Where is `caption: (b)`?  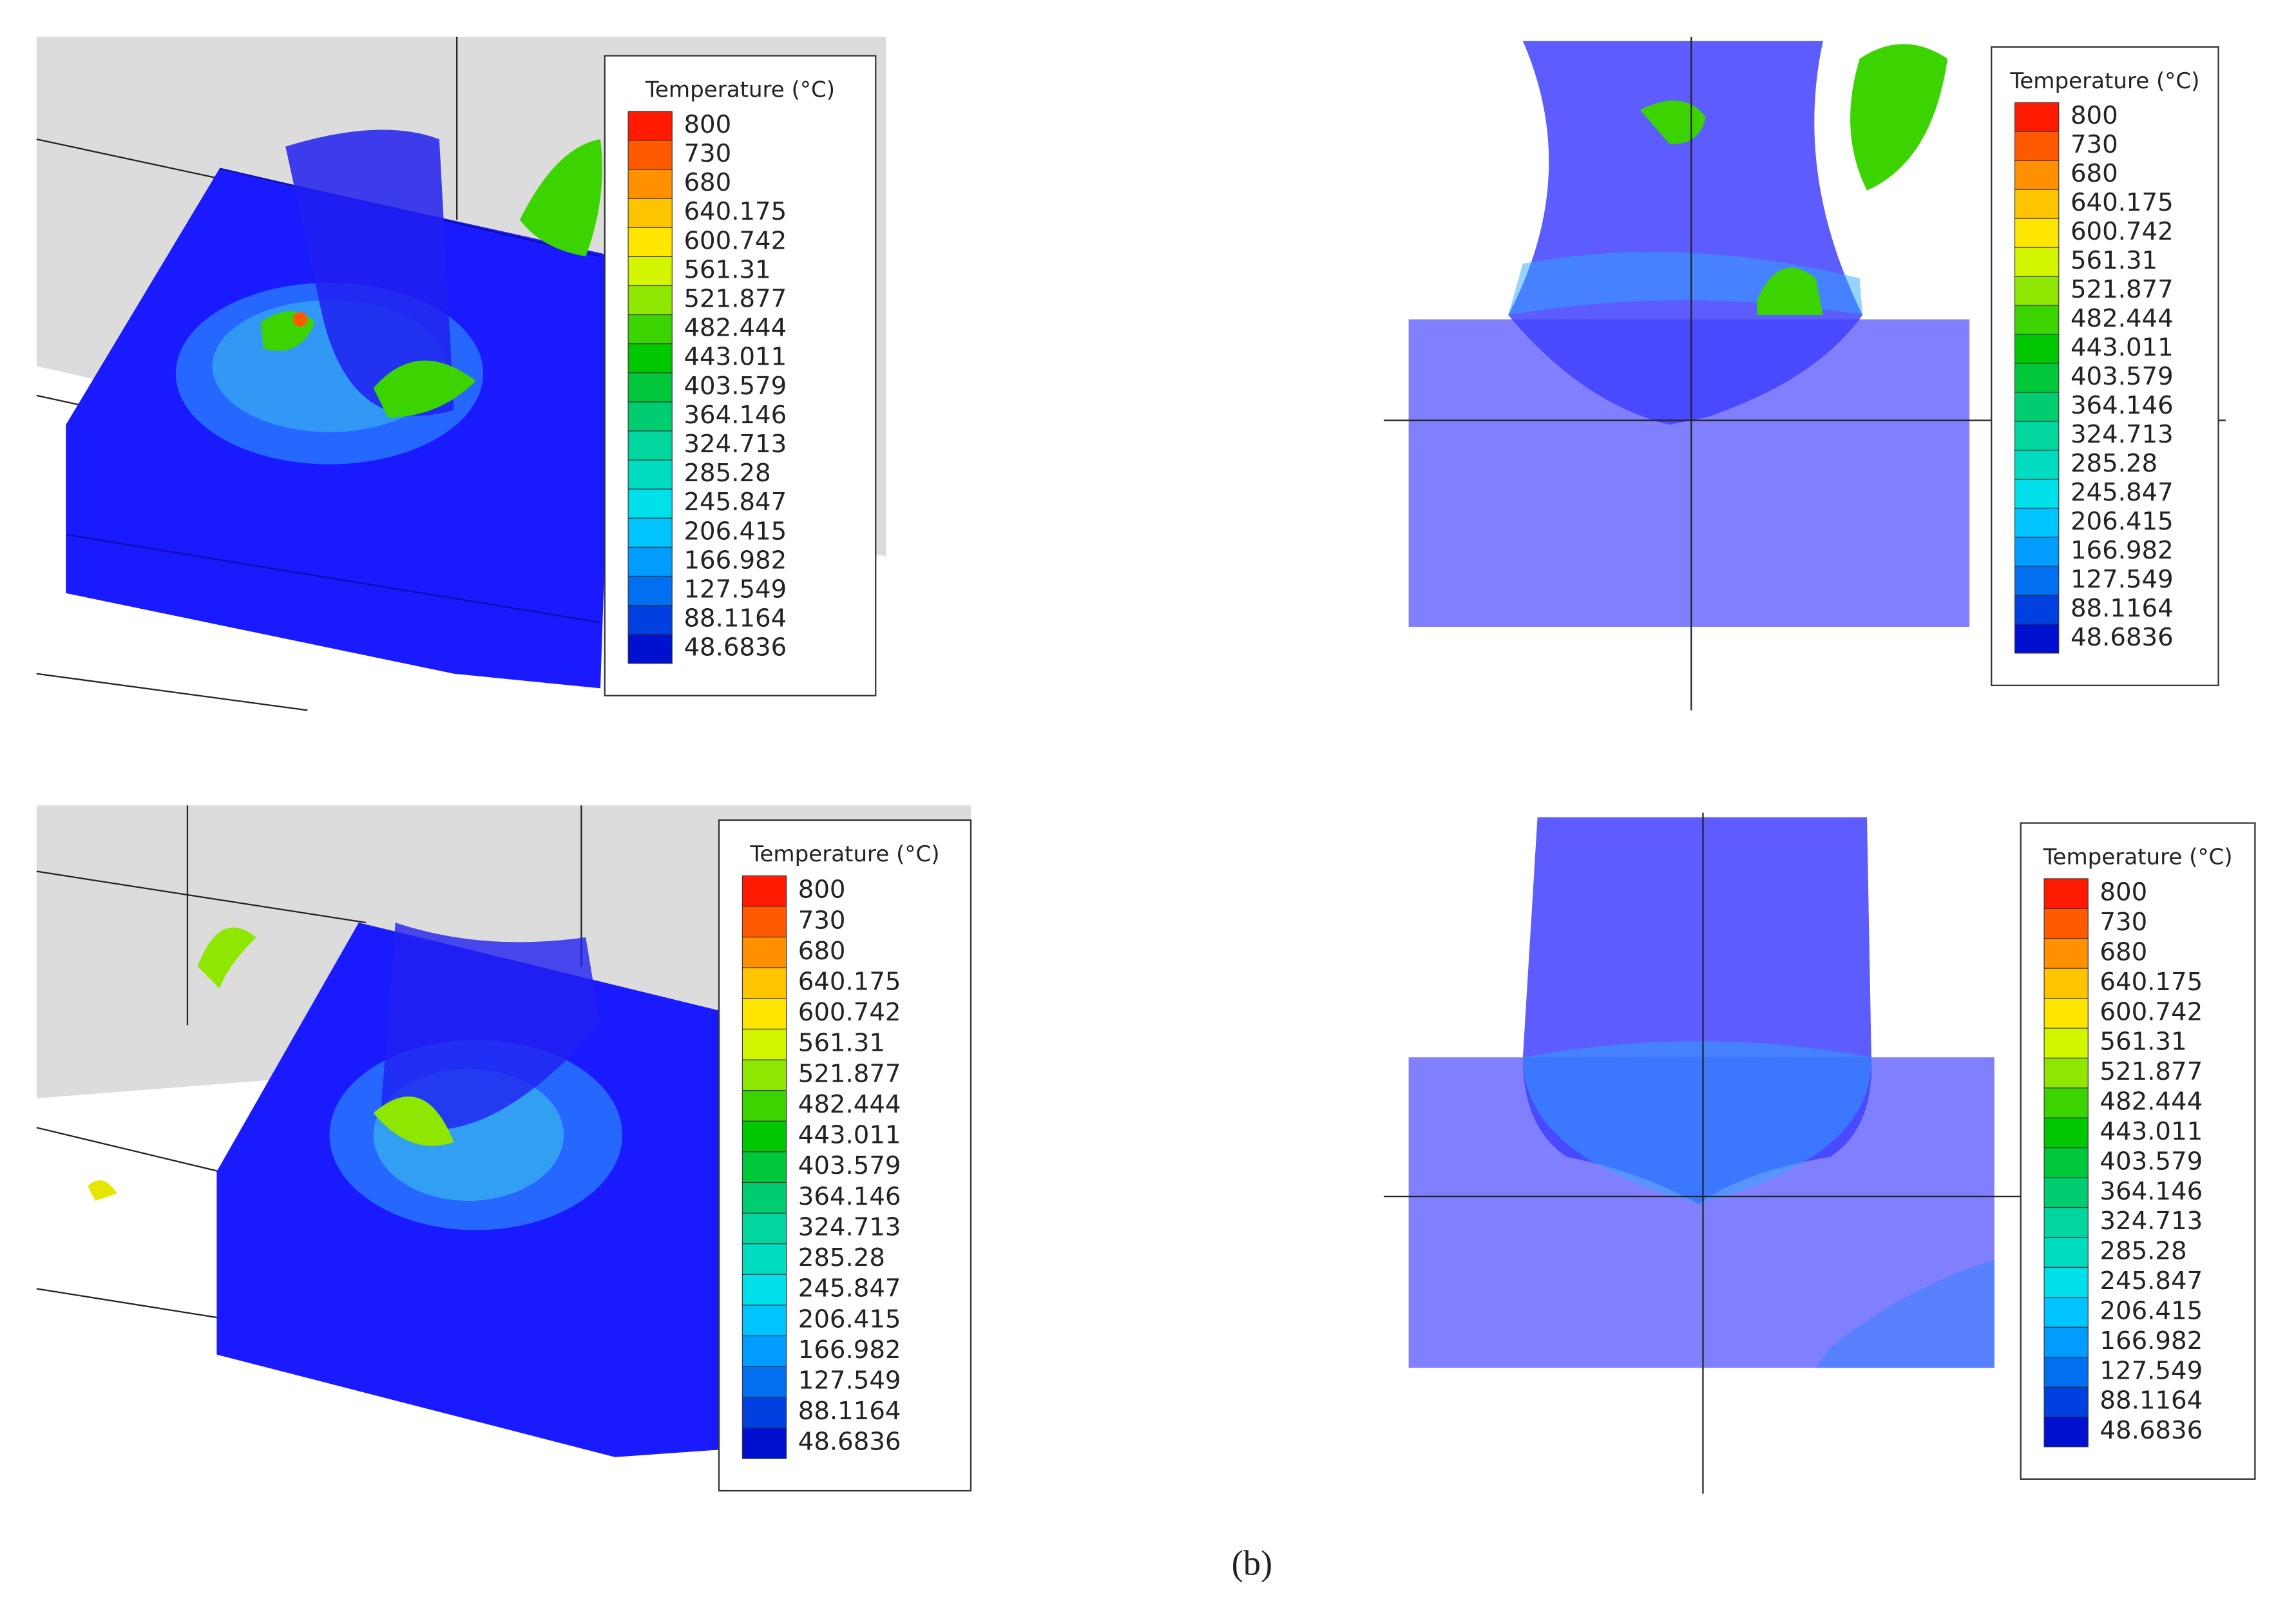 caption: (b) is located at coordinates (1252, 1563).